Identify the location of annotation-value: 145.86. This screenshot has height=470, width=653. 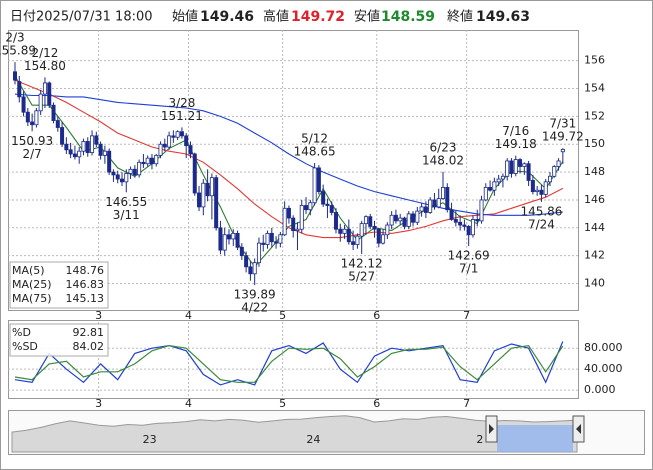
(541, 211).